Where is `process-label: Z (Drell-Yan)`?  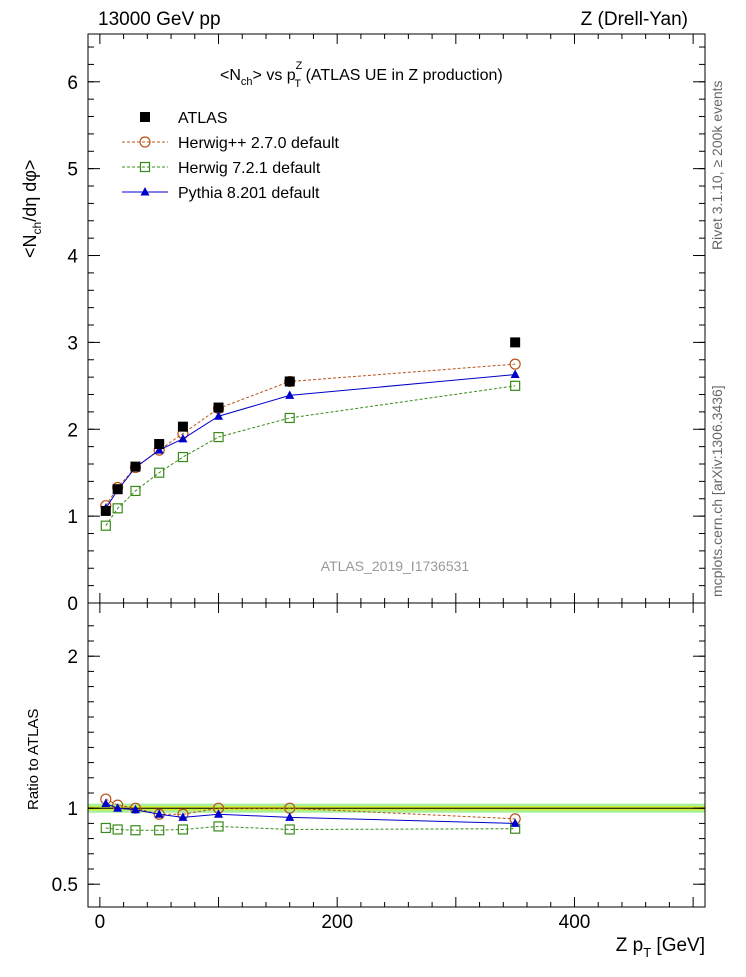 process-label: Z (Drell-Yan) is located at coordinates (634, 19).